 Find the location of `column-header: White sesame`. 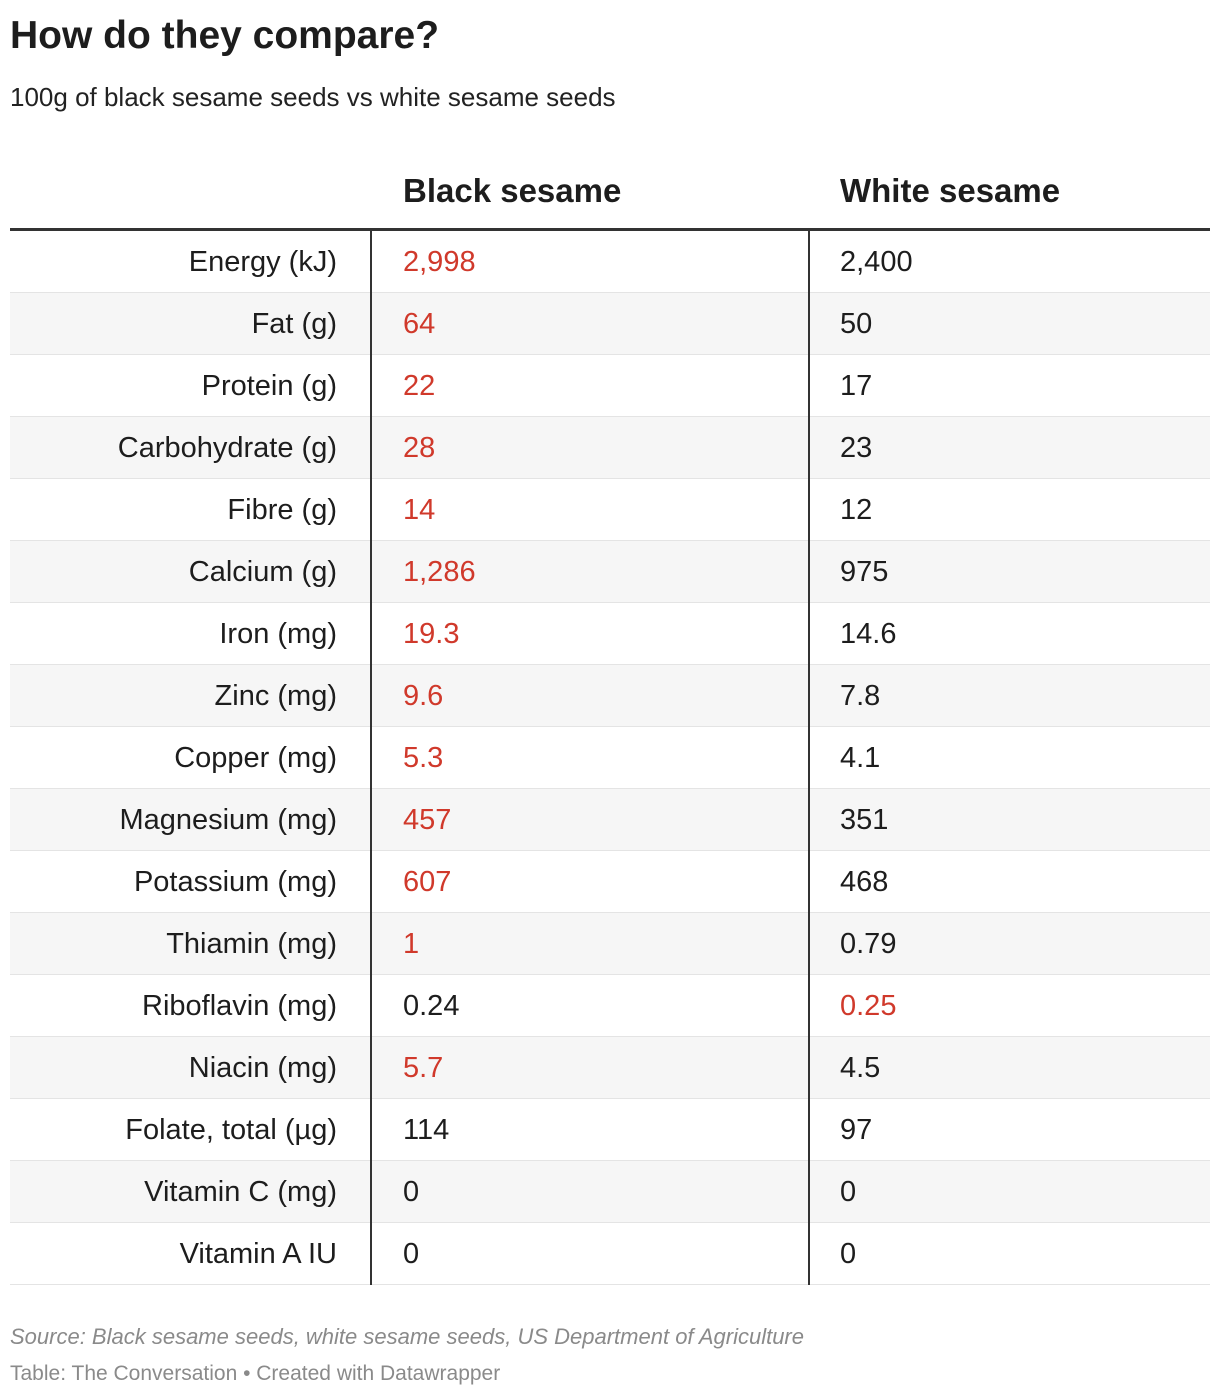

column-header: White sesame is located at coordinates (950, 190).